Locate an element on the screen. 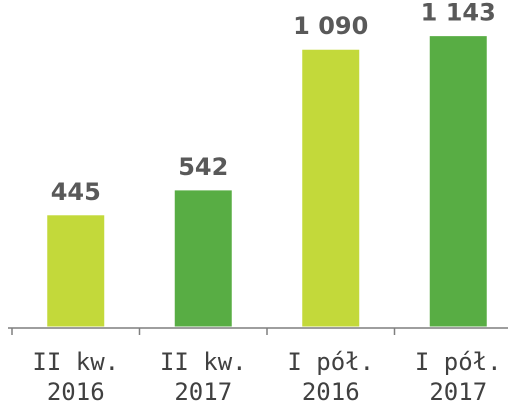 The width and height of the screenshot is (508, 408). data-label: 1 090 is located at coordinates (330, 26).